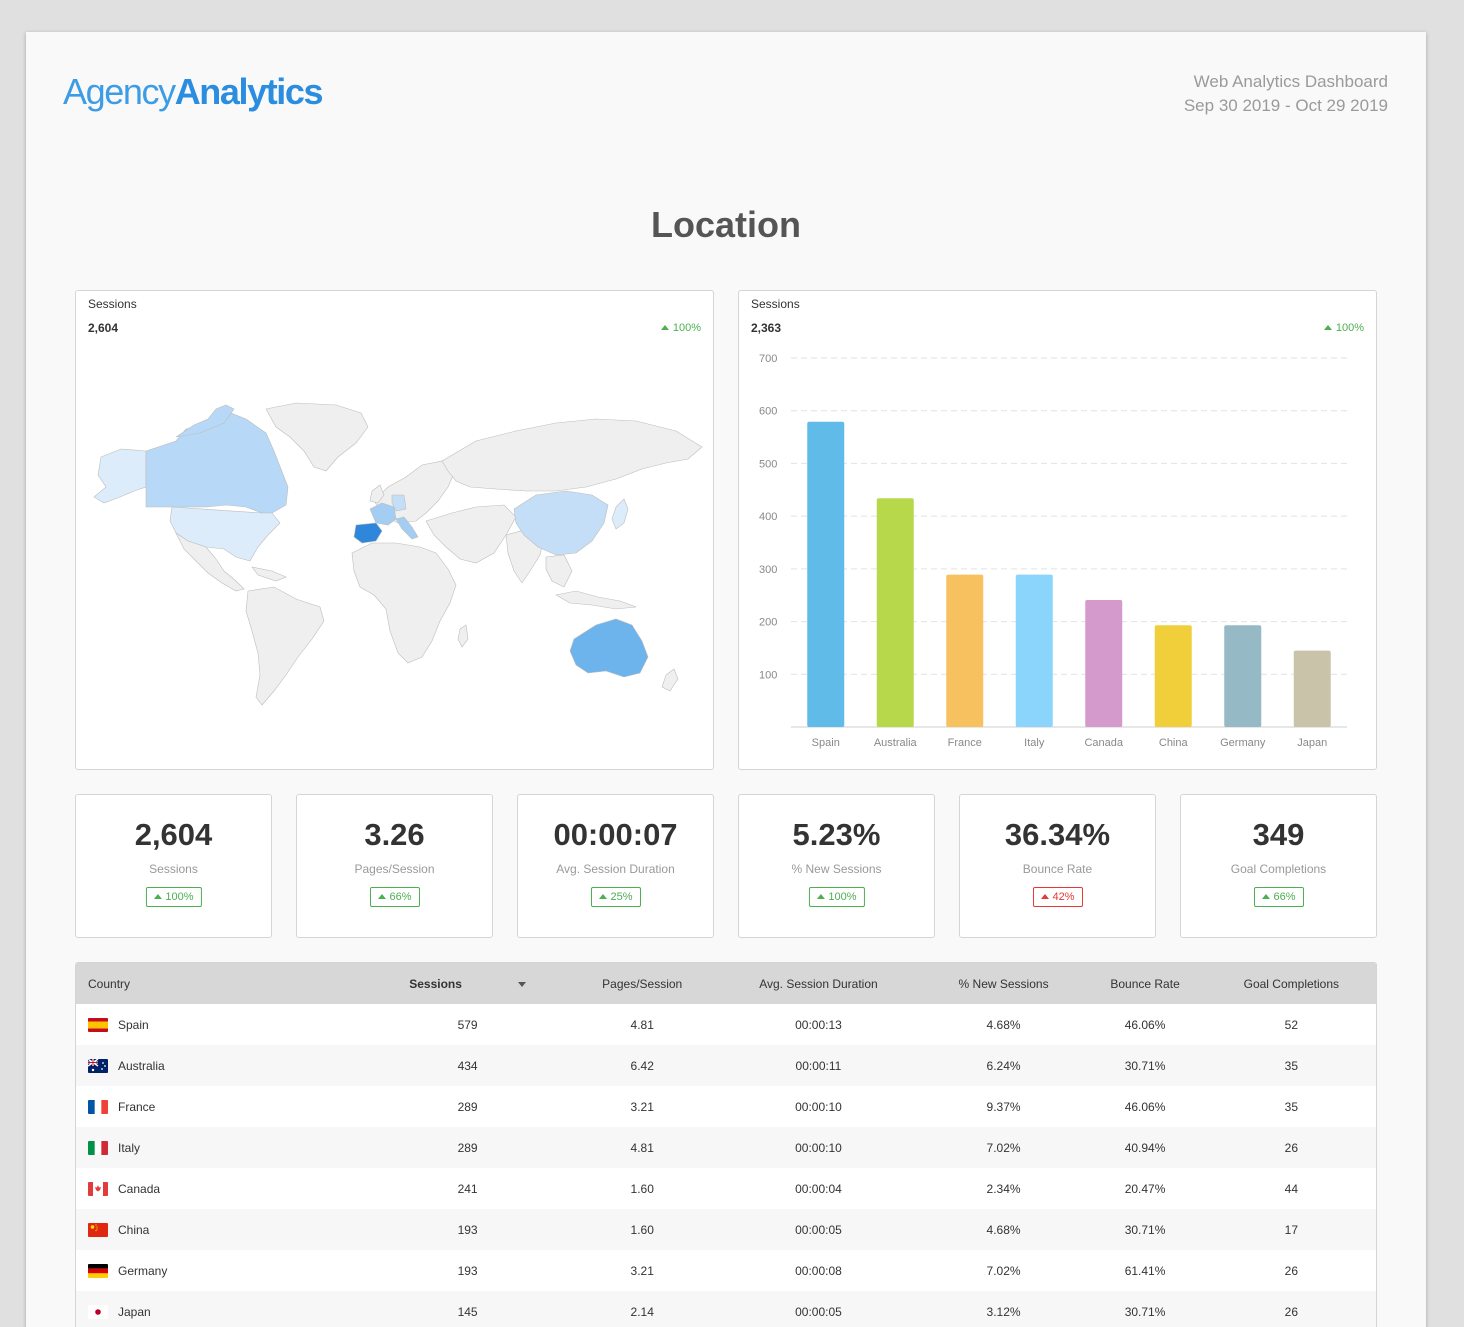 The image size is (1464, 1327). Describe the element at coordinates (98, 1311) in the screenshot. I see `jp-flag-icon` at that location.